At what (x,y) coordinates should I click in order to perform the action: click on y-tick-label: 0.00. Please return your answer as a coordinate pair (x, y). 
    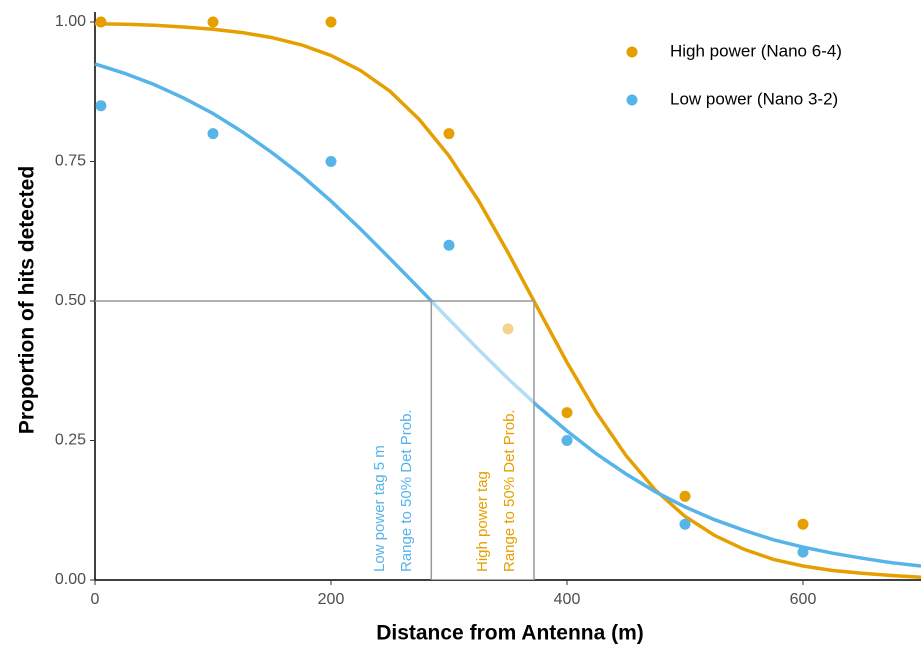
    Looking at the image, I should click on (70, 579).